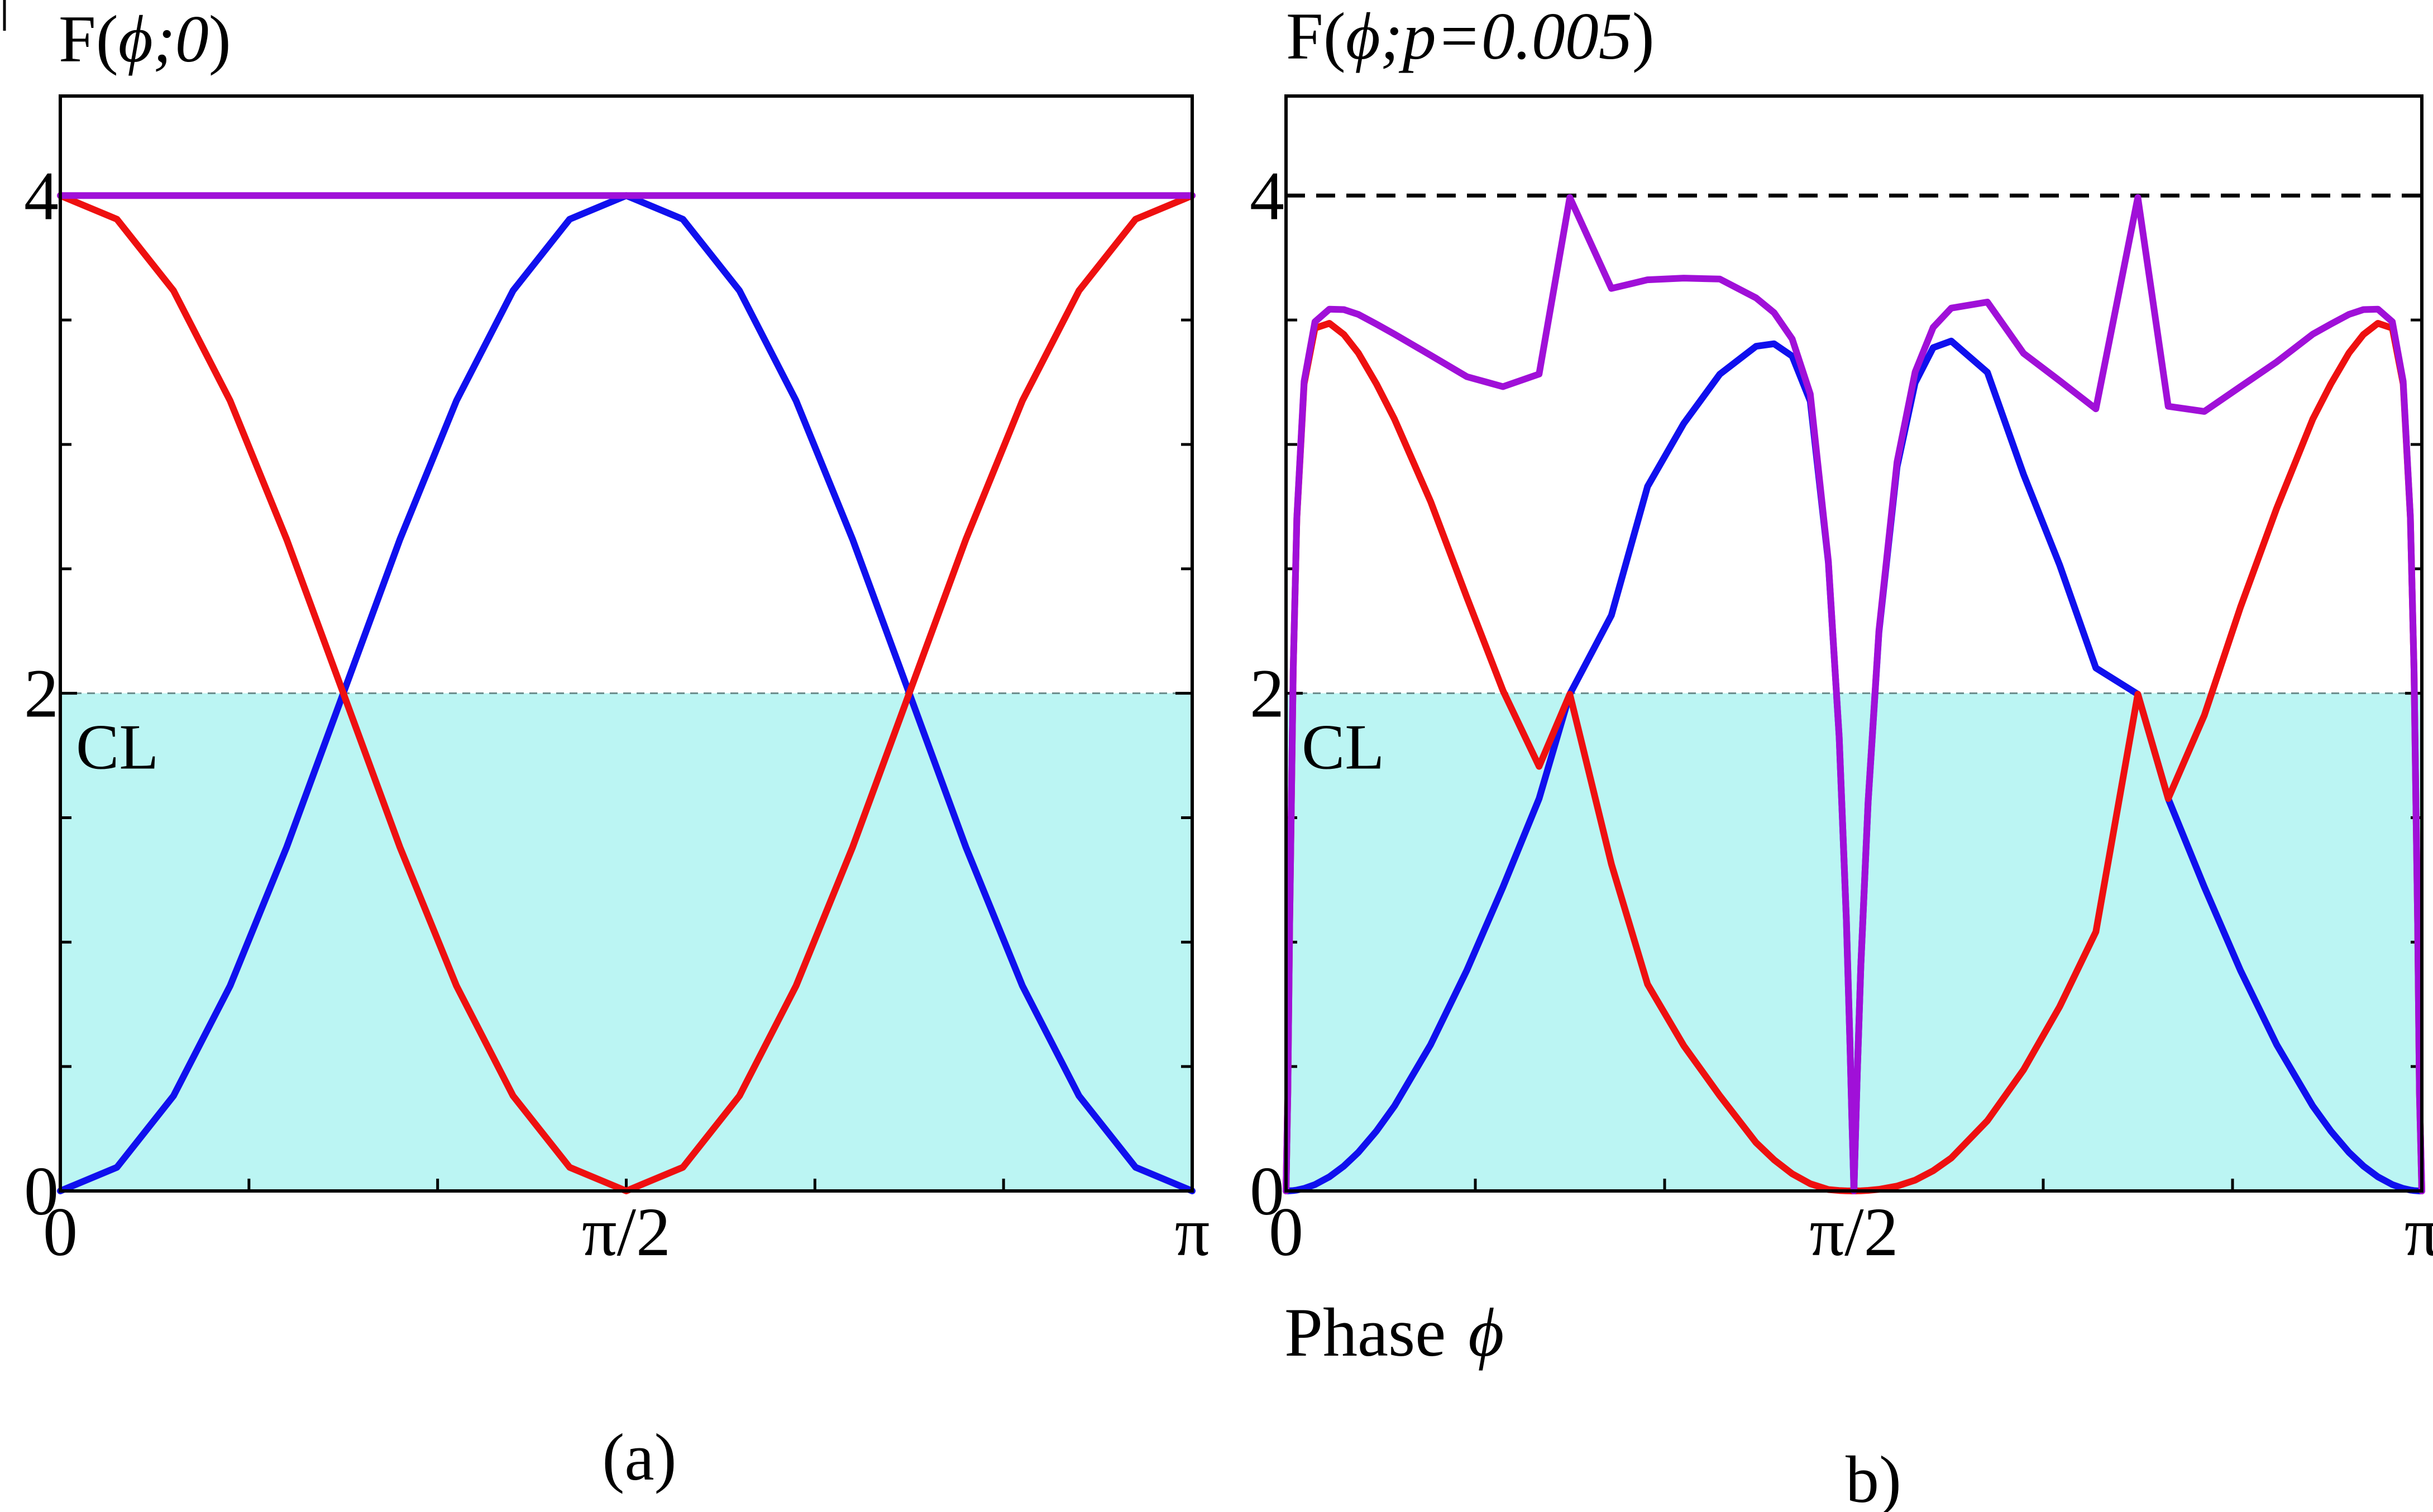 This screenshot has width=2433, height=1512. I want to click on cl-label-b: CL, so click(1343, 747).